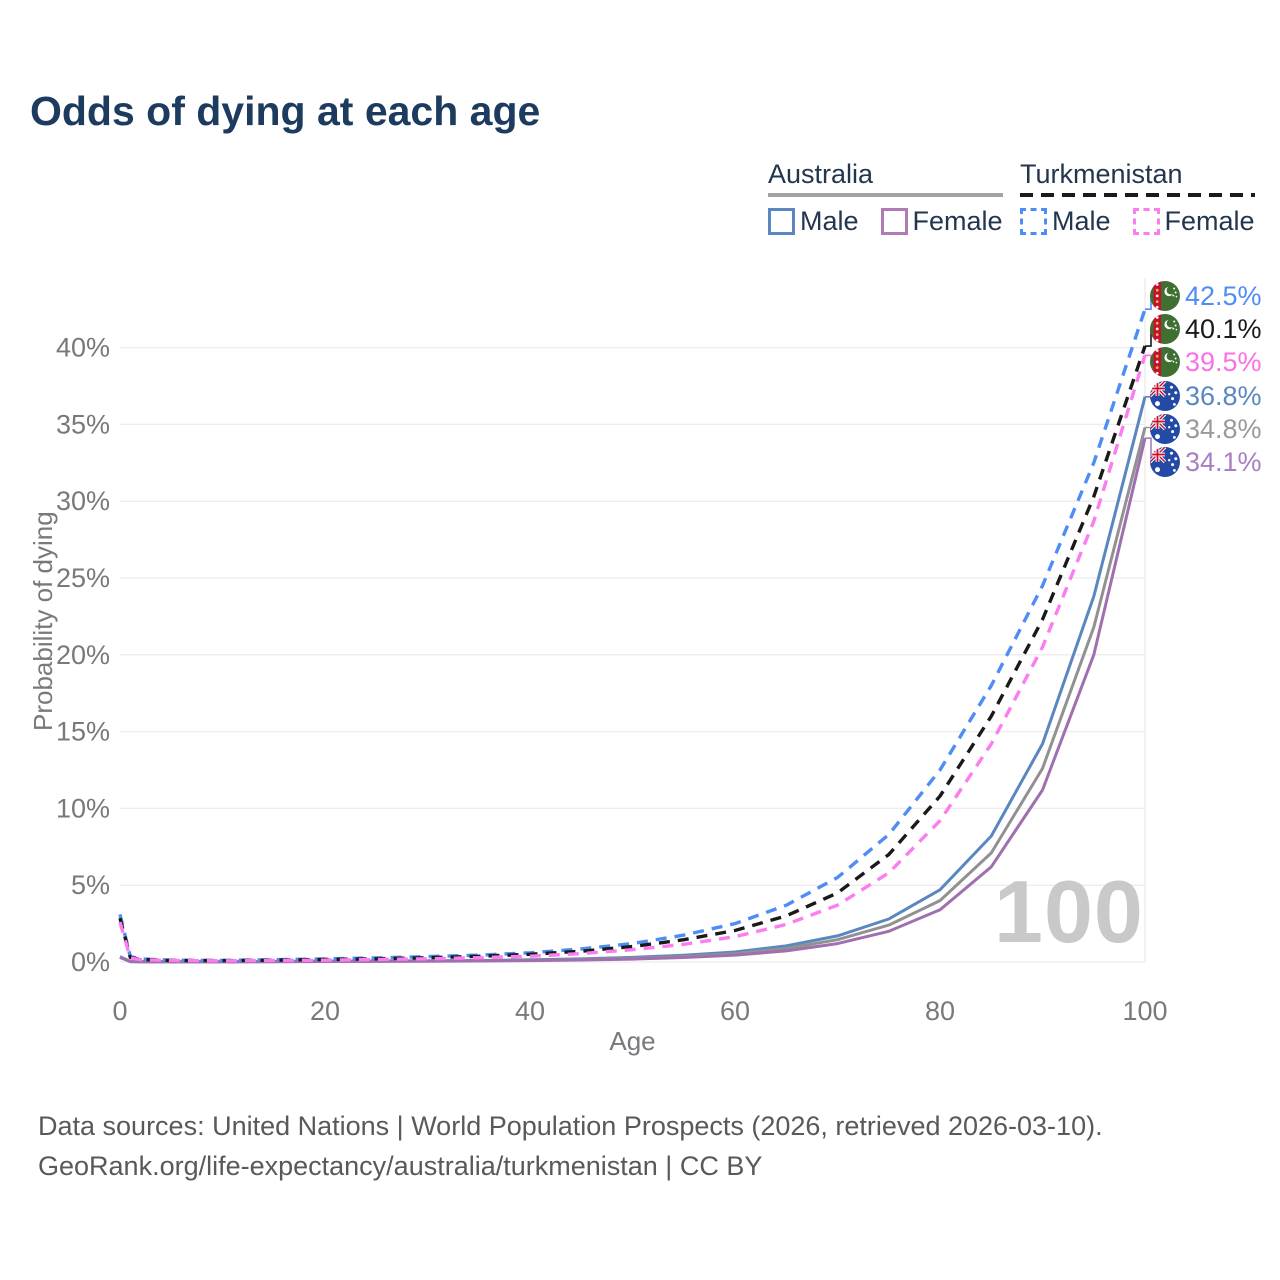 Image resolution: width=1280 pixels, height=1280 pixels. Describe the element at coordinates (90, 962) in the screenshot. I see `y-tick-label: 0%` at that location.